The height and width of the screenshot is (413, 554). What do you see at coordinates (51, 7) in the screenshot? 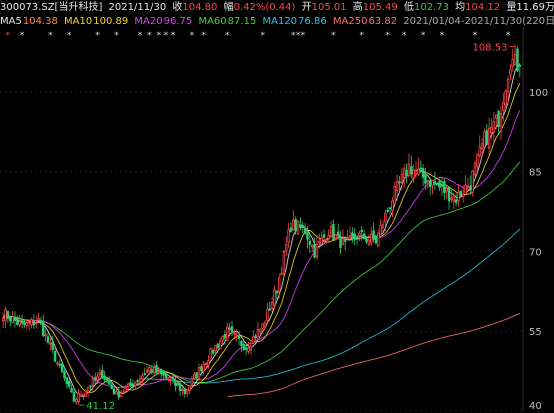
I see `stock-code: 300073.SZ[当升科技]` at bounding box center [51, 7].